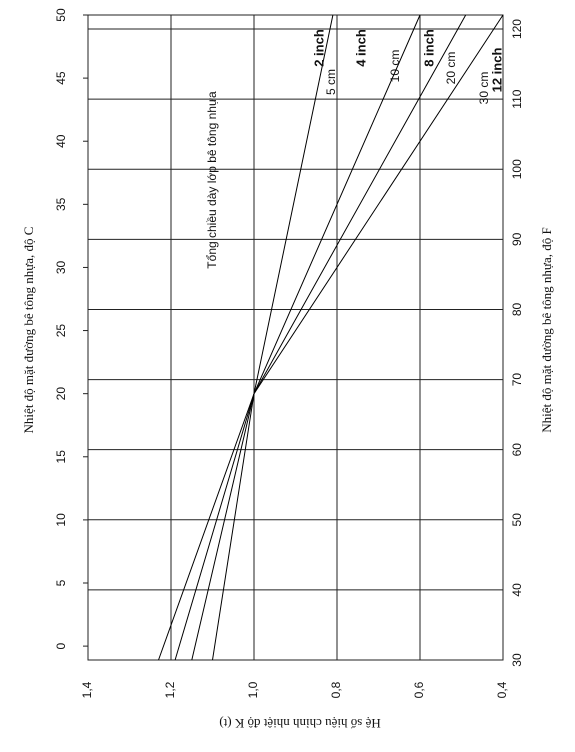 This screenshot has width=575, height=752. Describe the element at coordinates (61, 267) in the screenshot. I see `x-tick-label: 30` at that location.